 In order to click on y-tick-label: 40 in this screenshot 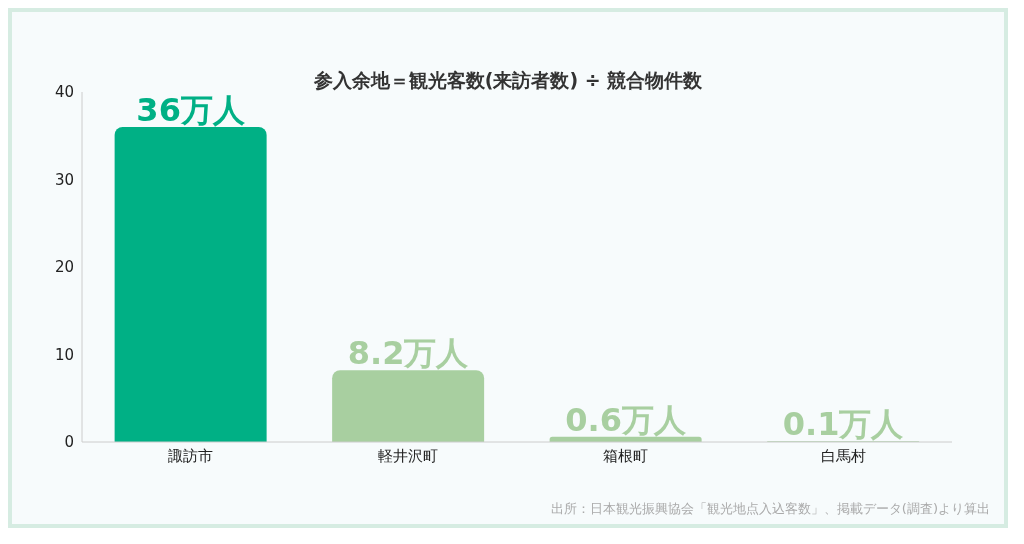, I will do `click(64, 92)`.